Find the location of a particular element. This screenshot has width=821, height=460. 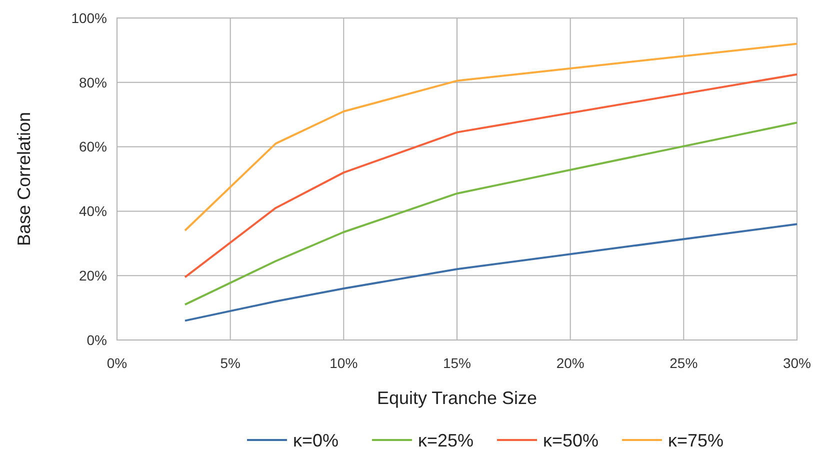

x-tick-label: 0% is located at coordinates (117, 363).